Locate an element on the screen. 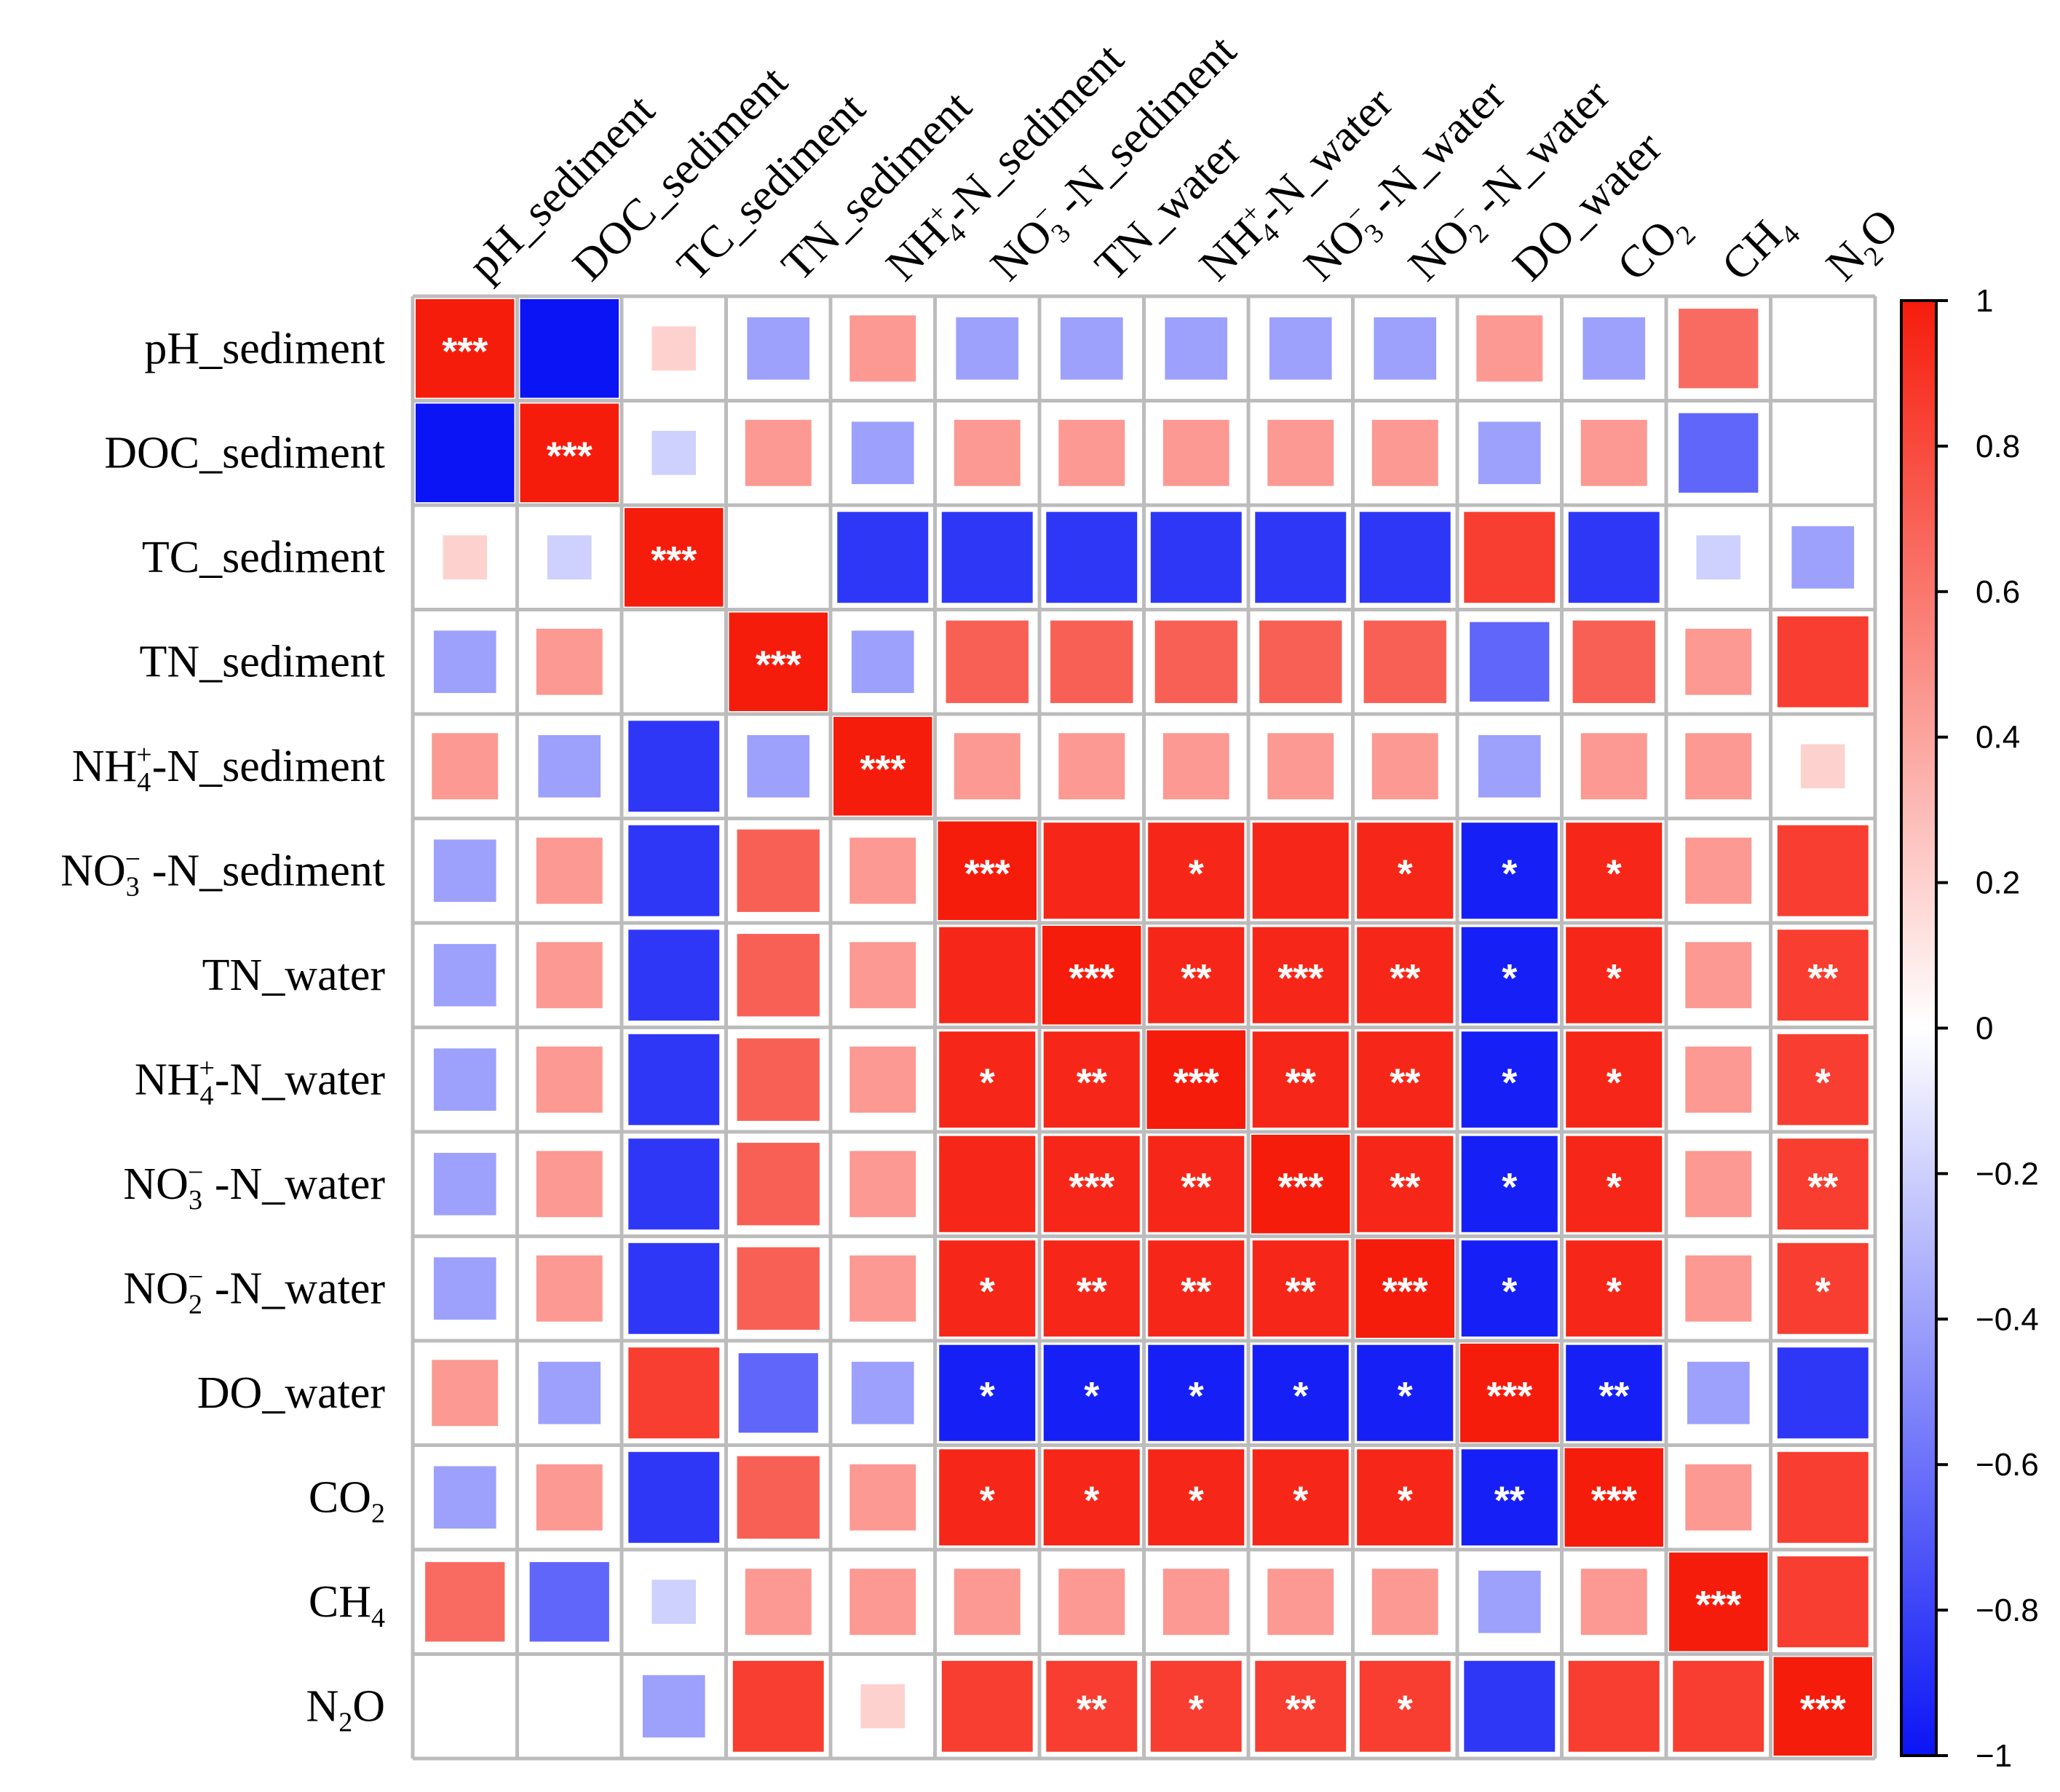  label-part: TN_water is located at coordinates (294, 976).